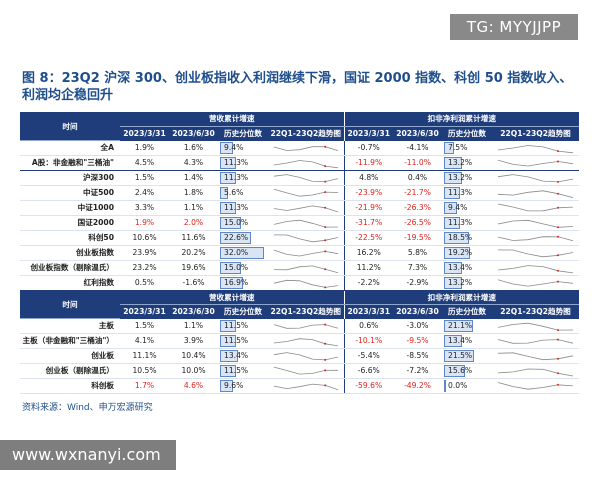  What do you see at coordinates (144, 386) in the screenshot?
I see `revenue-growth-cell: 1.7%` at bounding box center [144, 386].